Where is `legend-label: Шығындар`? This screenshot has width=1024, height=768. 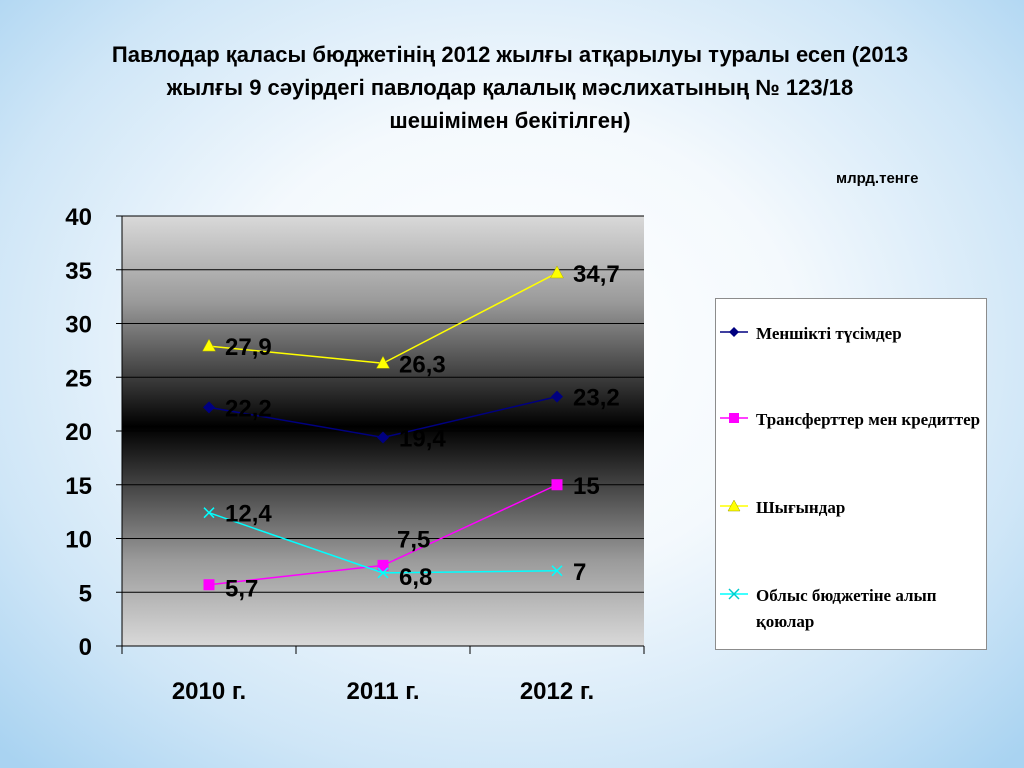 legend-label: Шығындар is located at coordinates (801, 507).